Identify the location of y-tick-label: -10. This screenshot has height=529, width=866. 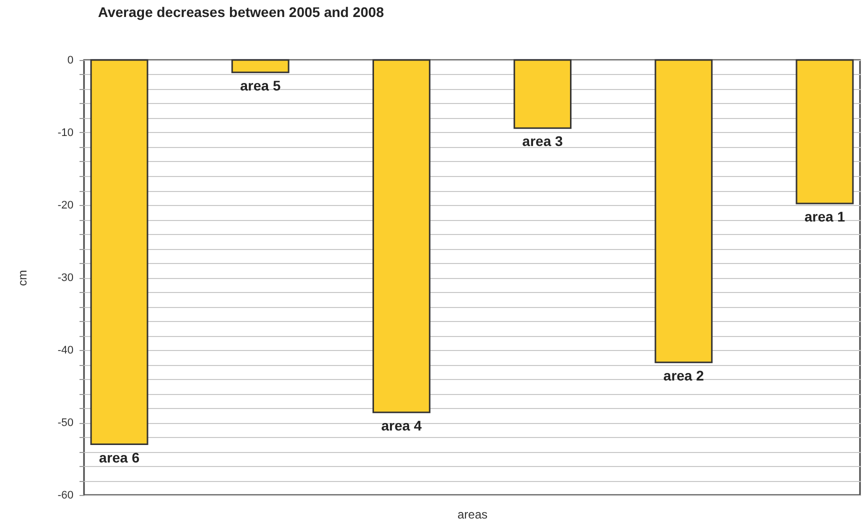
(66, 133).